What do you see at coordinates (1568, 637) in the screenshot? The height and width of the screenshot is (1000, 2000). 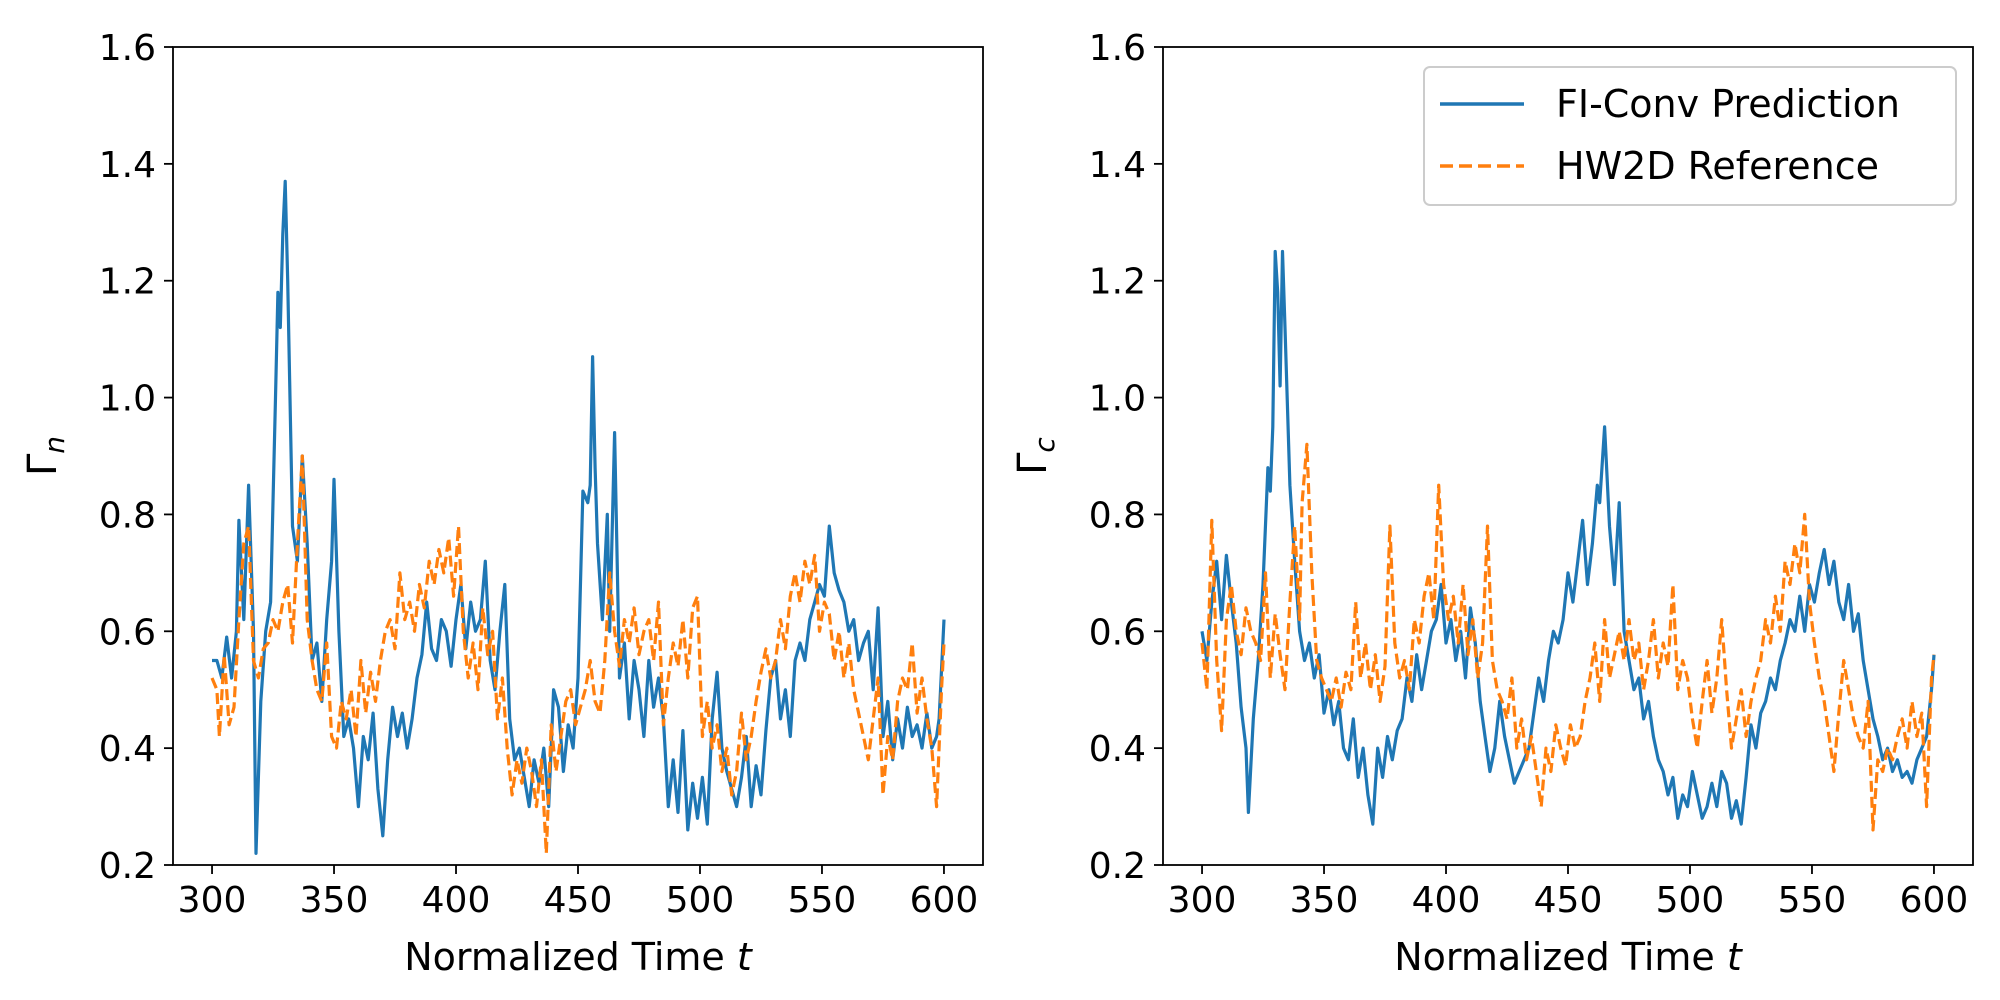 I see `hw2d-reference-line-right` at bounding box center [1568, 637].